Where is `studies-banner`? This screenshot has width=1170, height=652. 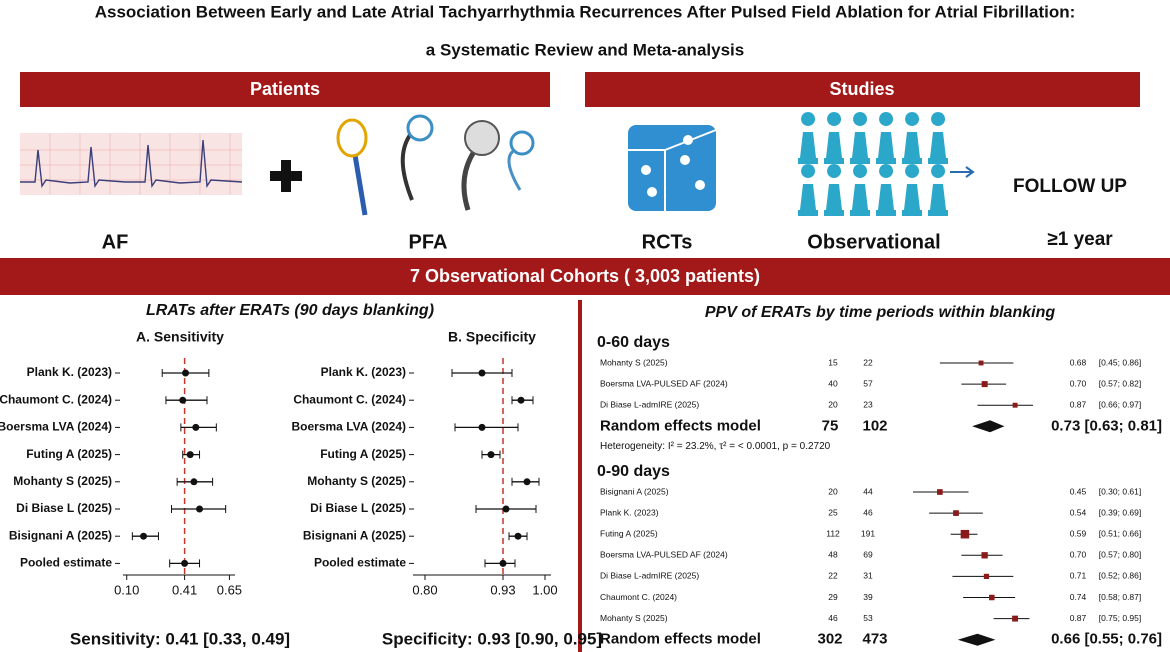
studies-banner is located at coordinates (862, 89).